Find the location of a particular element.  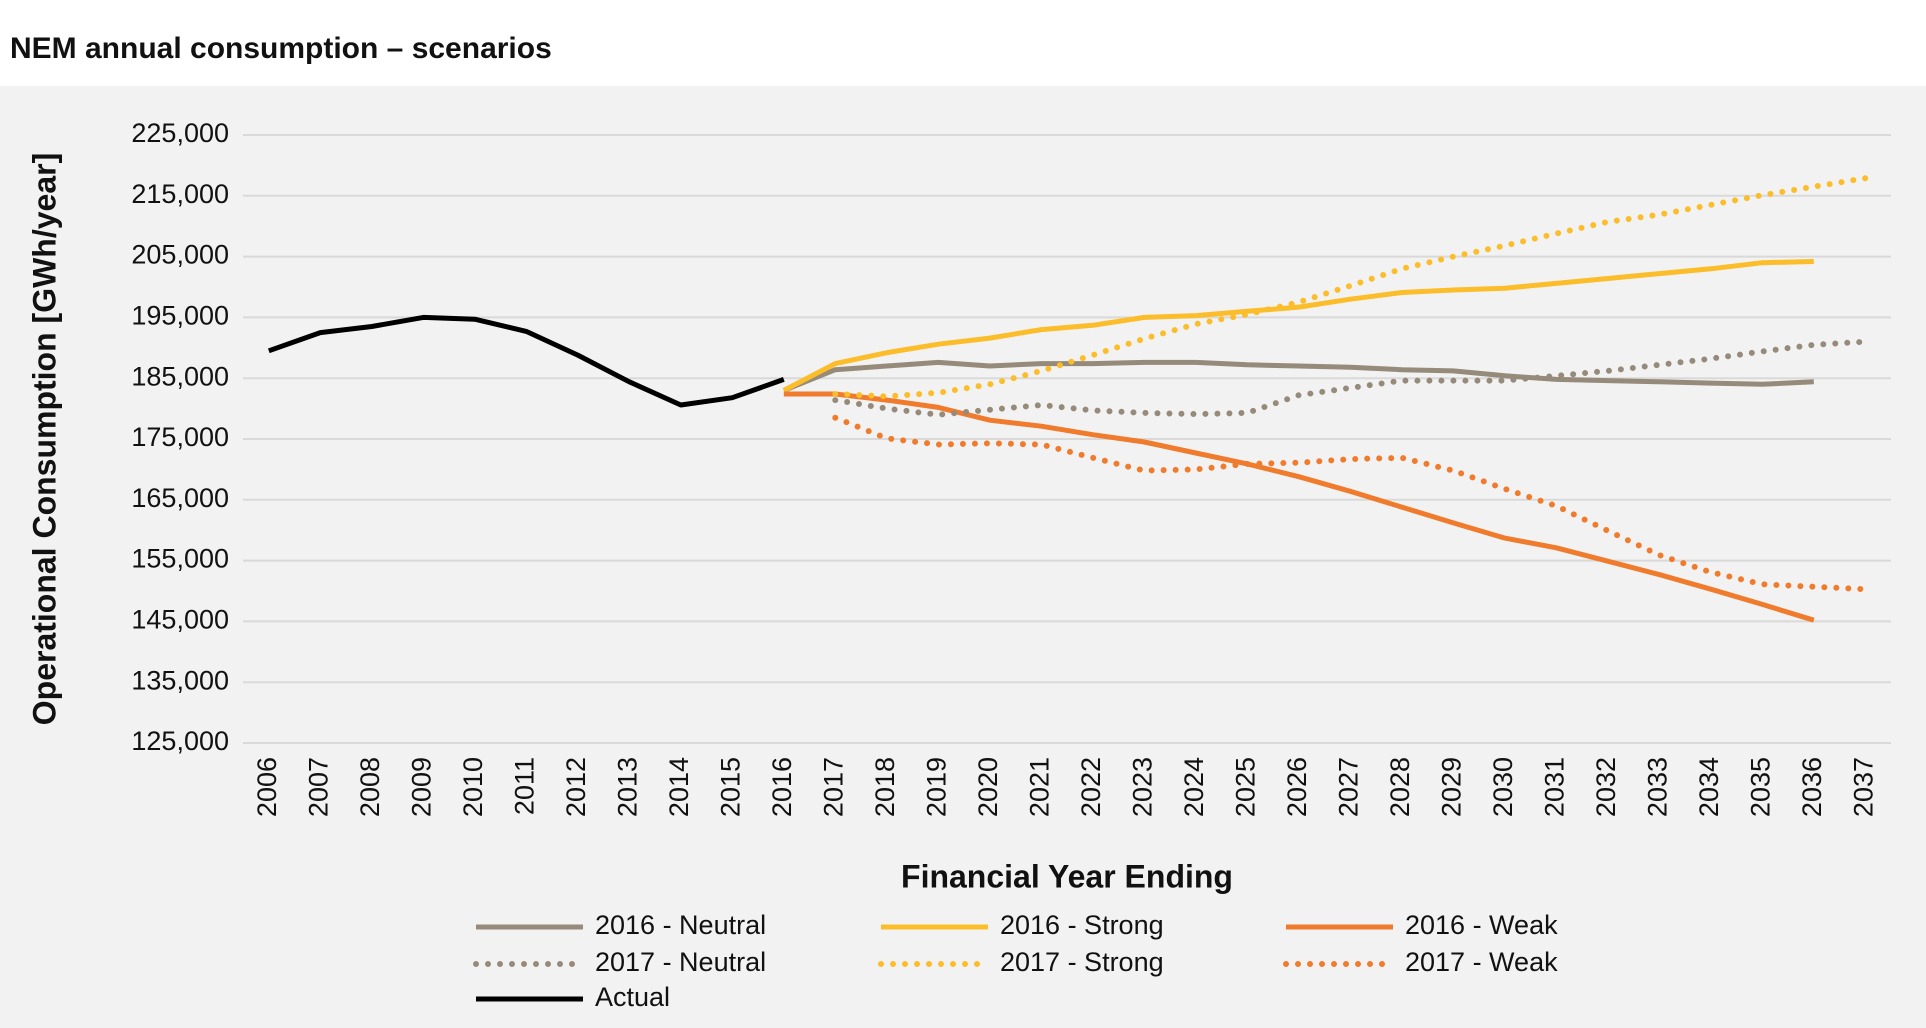

legend-label: 2016 - Strong is located at coordinates (1082, 925).